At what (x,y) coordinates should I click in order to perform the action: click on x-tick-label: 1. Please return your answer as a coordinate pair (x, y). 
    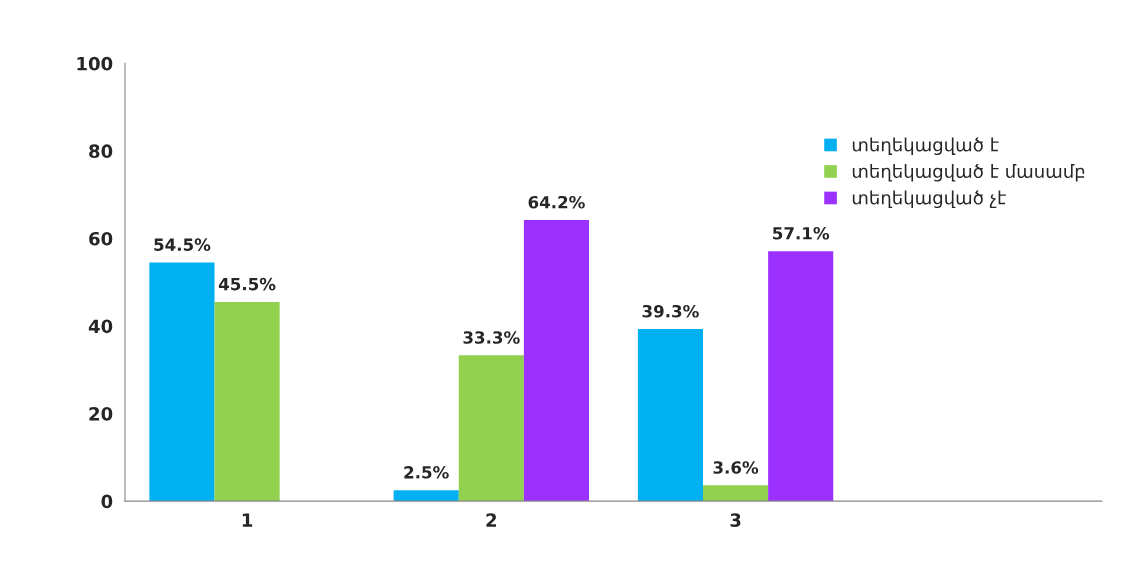
    Looking at the image, I should click on (247, 520).